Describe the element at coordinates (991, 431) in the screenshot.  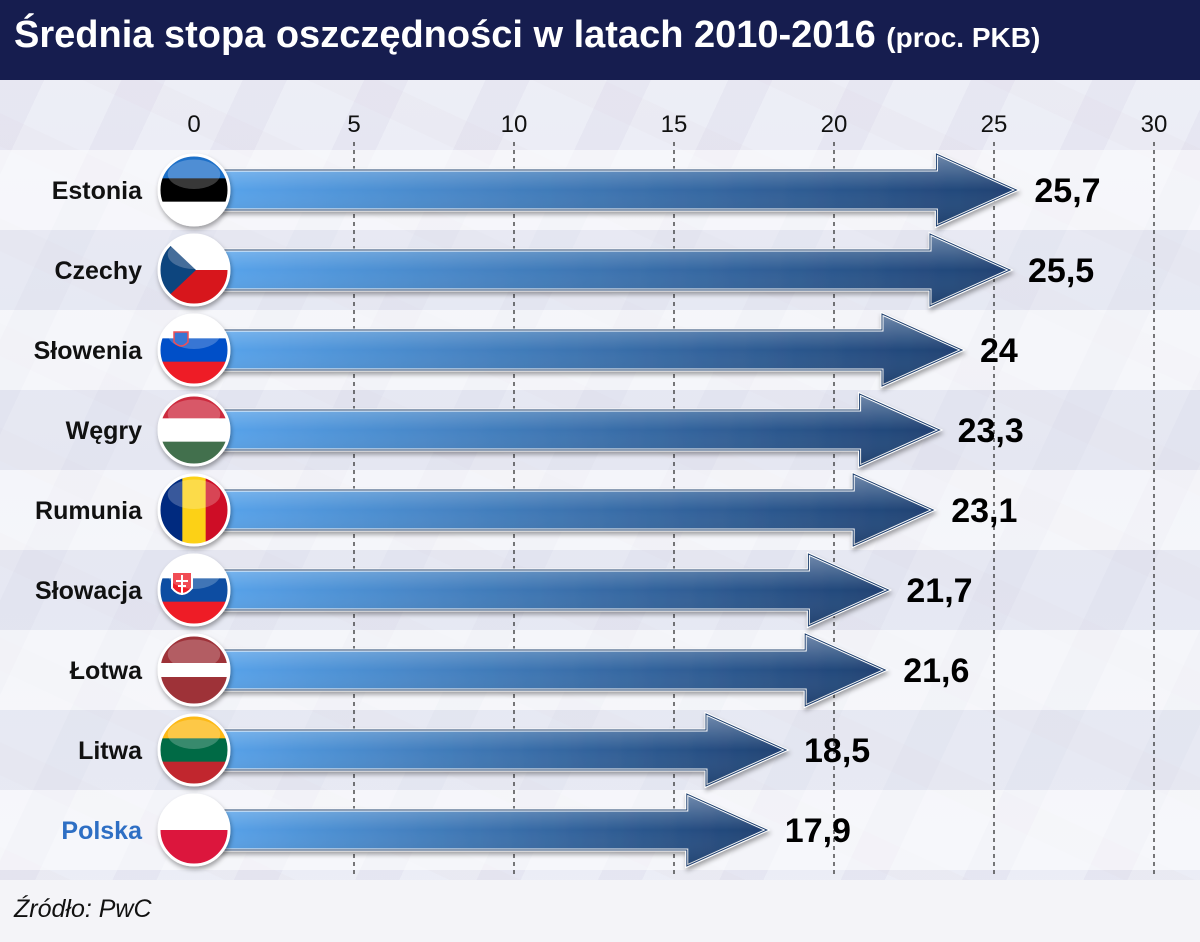
I see `value-label: 23,3` at that location.